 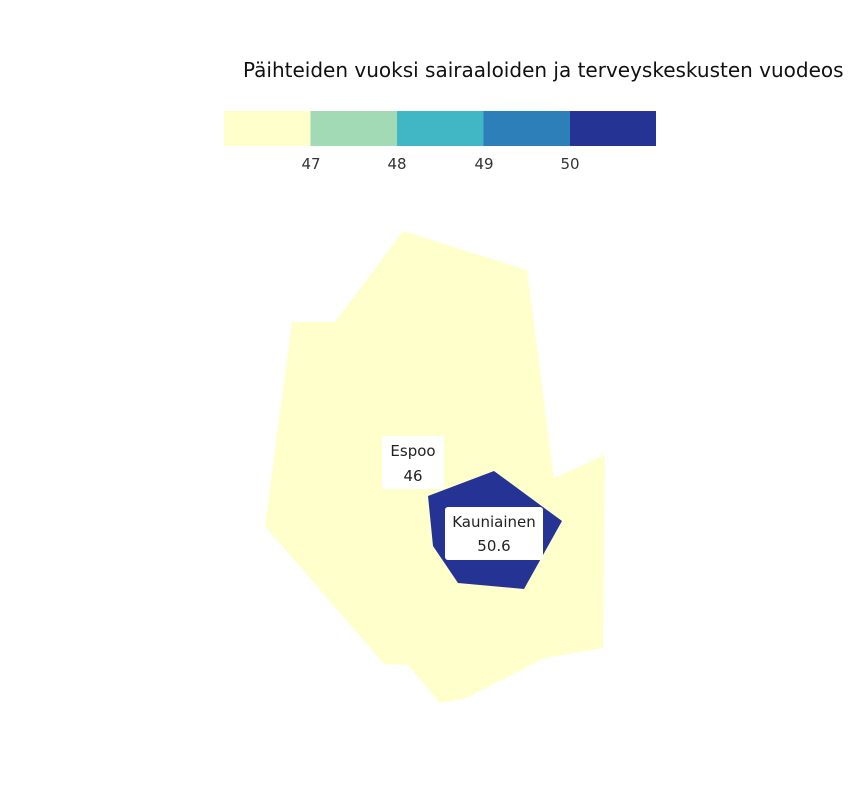 I want to click on label-name-espoo: Espoo, so click(x=412, y=451).